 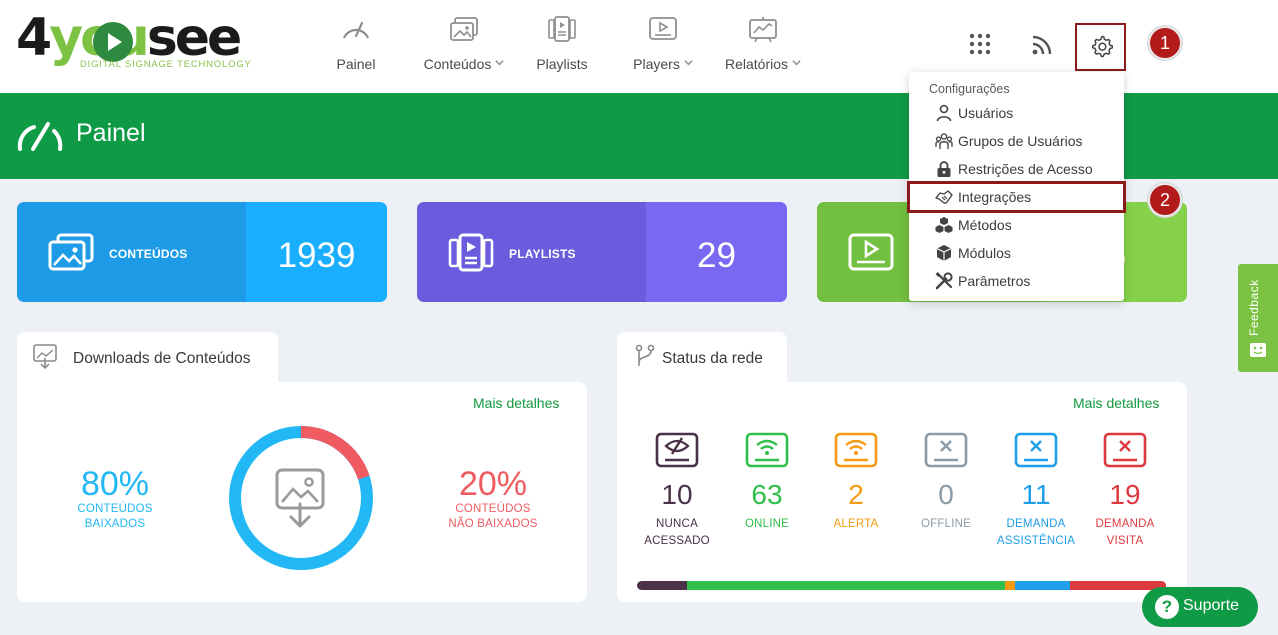 I want to click on menu-item-metodos: Métodos, so click(x=1016, y=225).